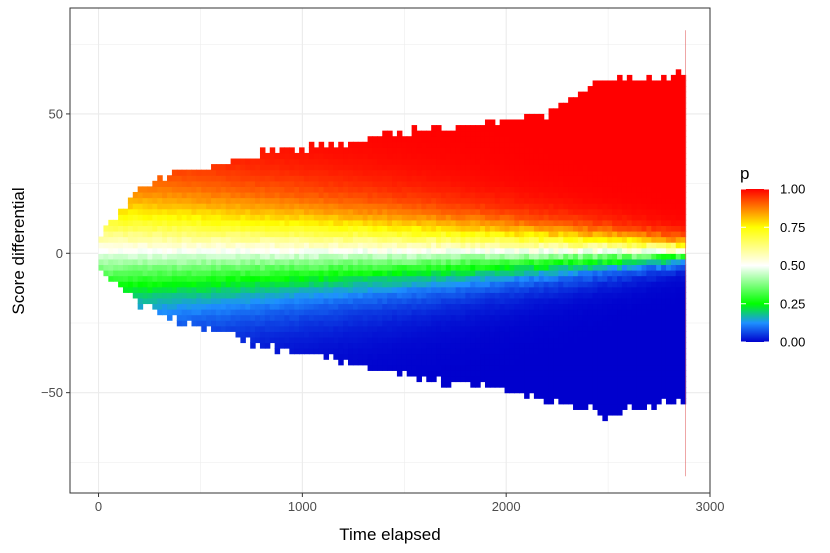 This screenshot has height=553, width=830. I want to click on y-tick-label: −50, so click(52, 392).